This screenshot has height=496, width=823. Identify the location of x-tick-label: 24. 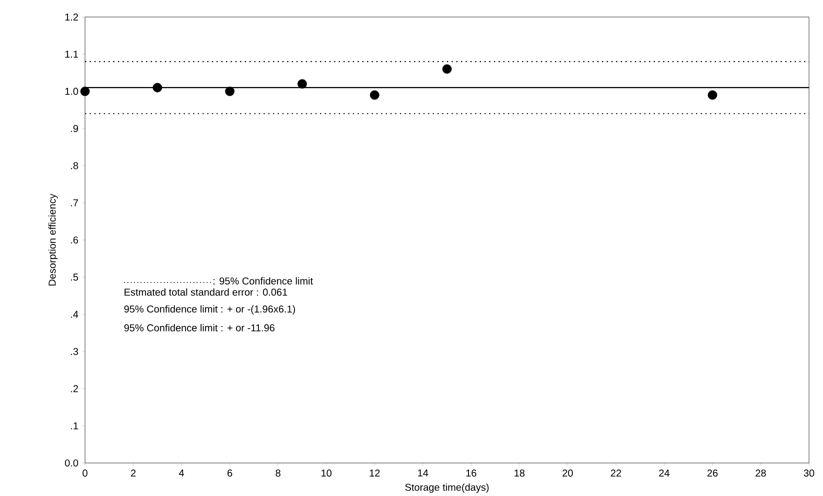
(664, 472).